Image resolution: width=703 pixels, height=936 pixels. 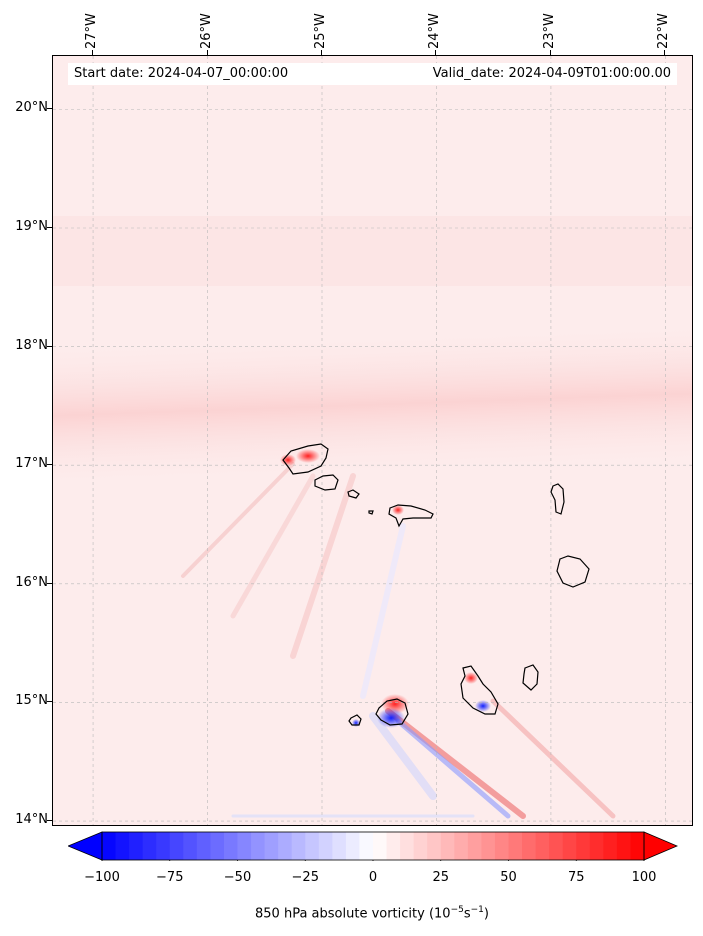 What do you see at coordinates (353, 494) in the screenshot?
I see `island-santa-luzia` at bounding box center [353, 494].